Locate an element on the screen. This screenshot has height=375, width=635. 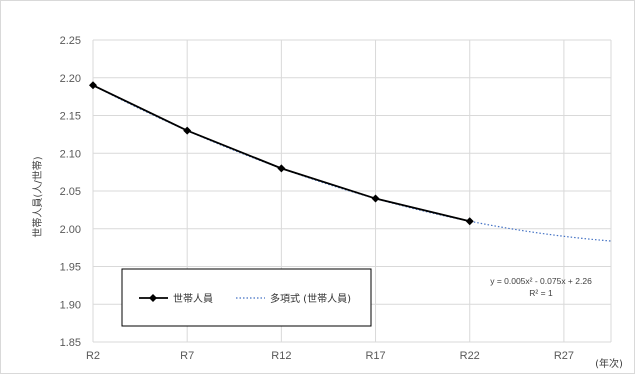
y-tick-label: 2.20 is located at coordinates (70, 79).